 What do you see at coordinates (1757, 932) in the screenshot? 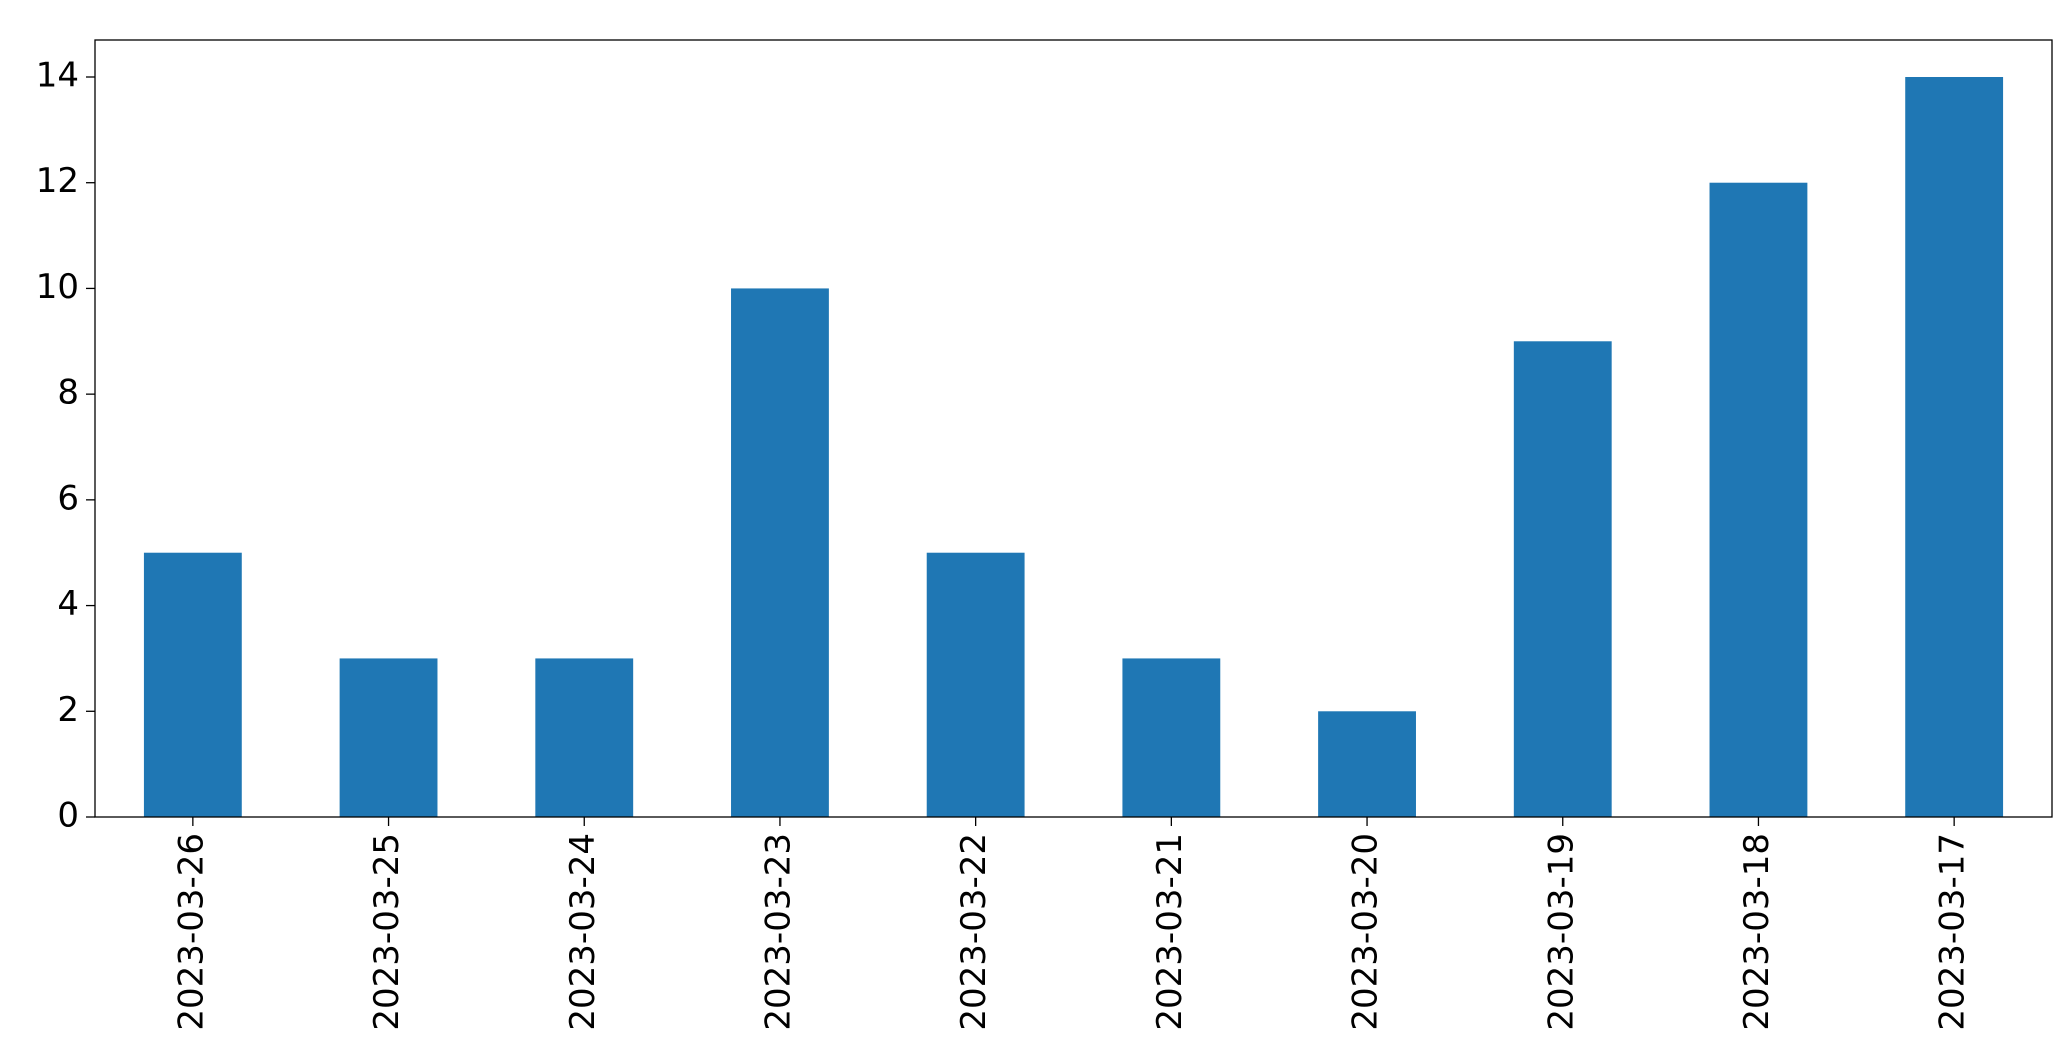
I see `x-tick-label: 2023-03-18` at bounding box center [1757, 932].